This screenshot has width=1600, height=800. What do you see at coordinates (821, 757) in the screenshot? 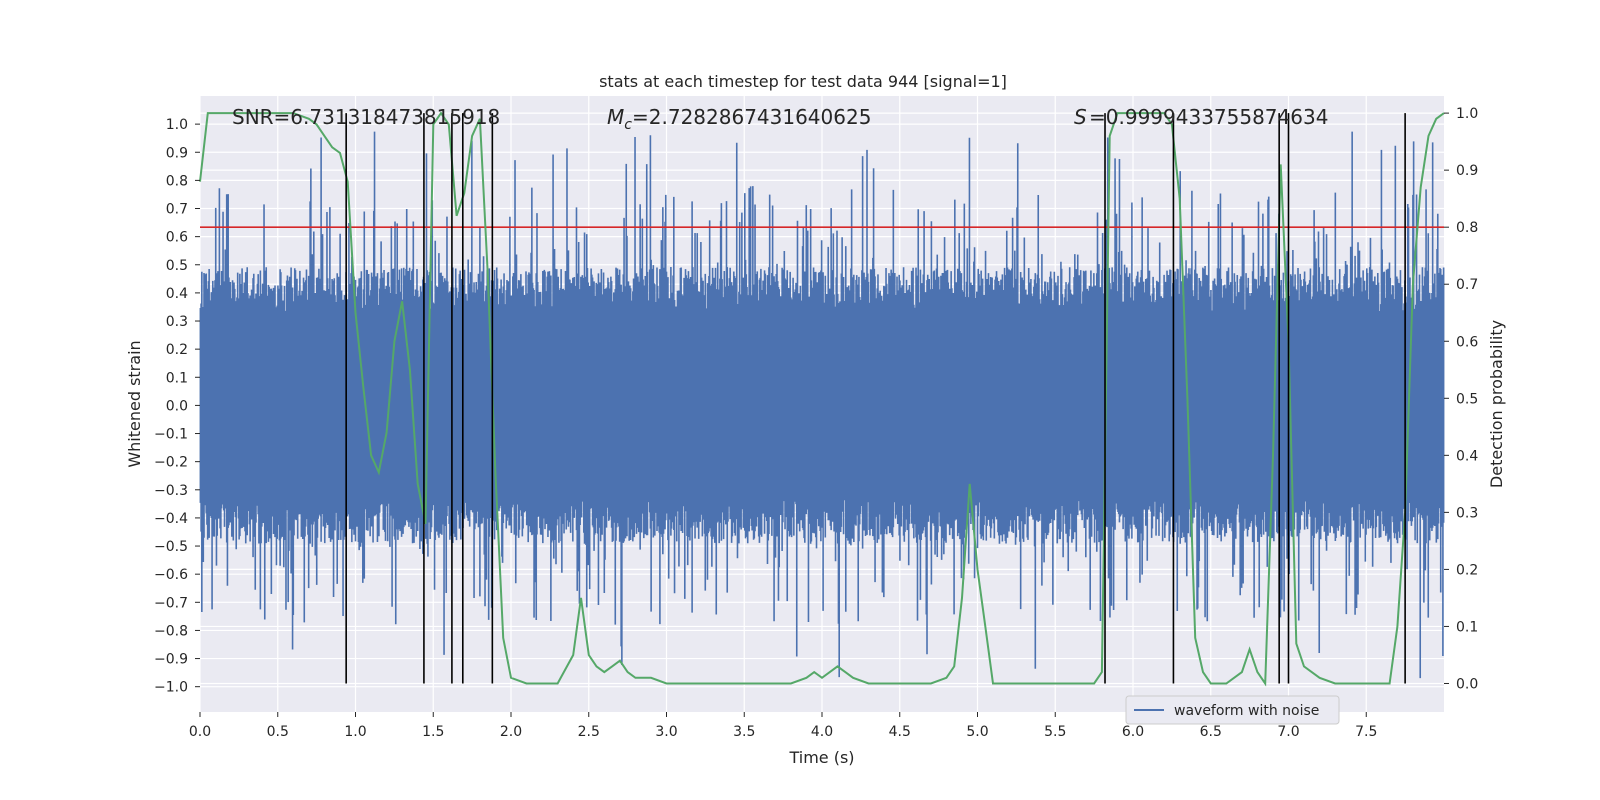
I see `x-axis-label: Time (s)` at bounding box center [821, 757].